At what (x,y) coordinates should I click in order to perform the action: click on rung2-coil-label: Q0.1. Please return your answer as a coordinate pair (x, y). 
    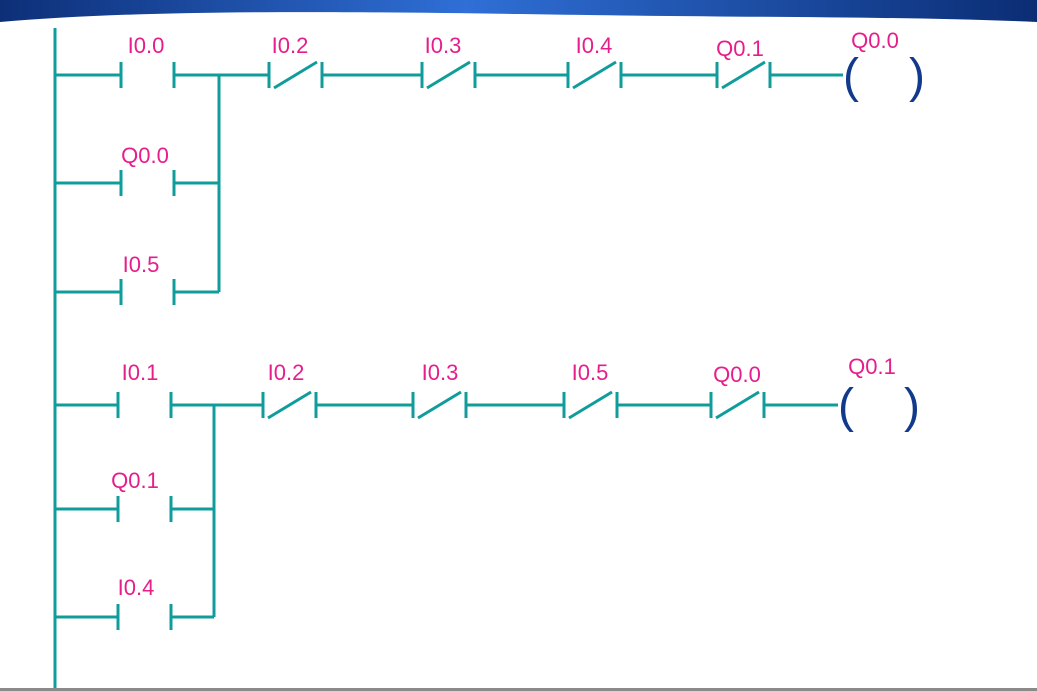
    Looking at the image, I should click on (872, 366).